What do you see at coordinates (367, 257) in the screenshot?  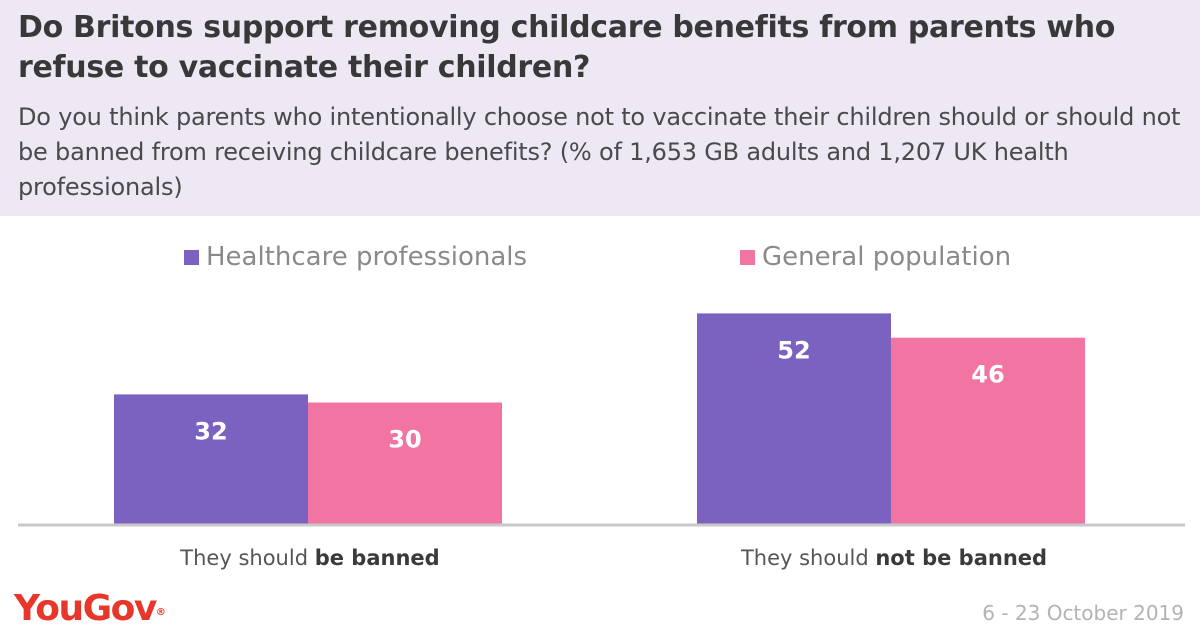 I see `legend-label-healthcare: Healthcare professionals` at bounding box center [367, 257].